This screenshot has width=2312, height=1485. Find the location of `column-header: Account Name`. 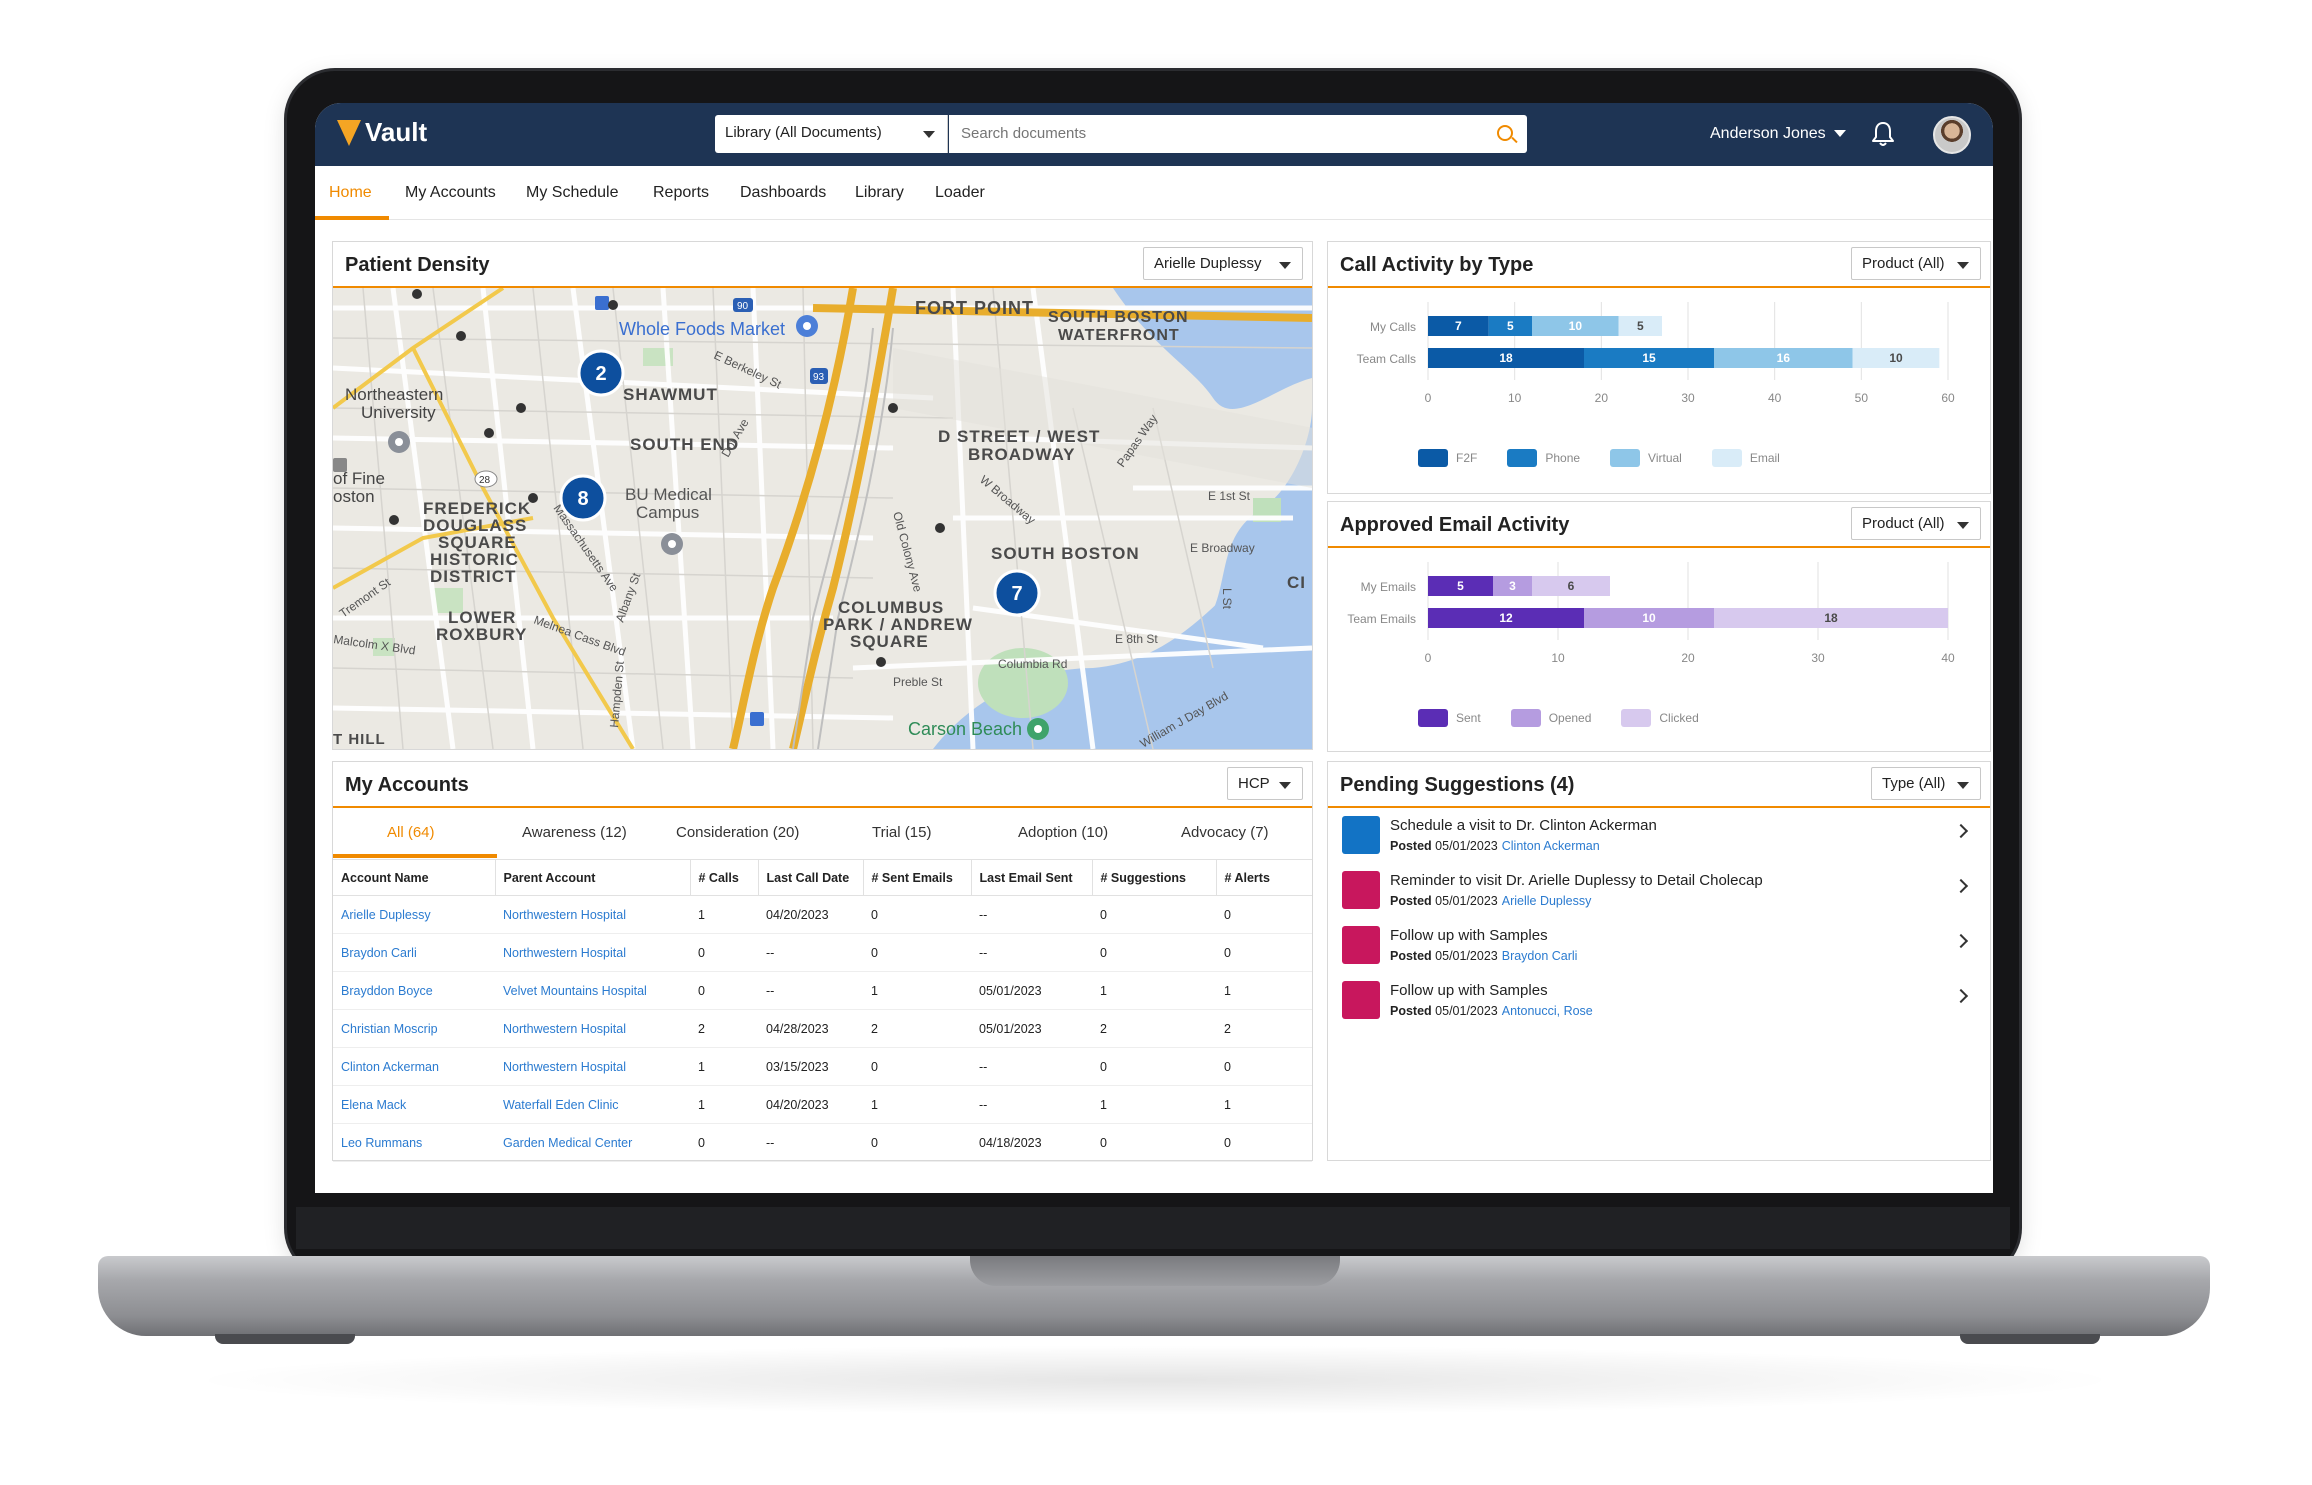

column-header: Account Name is located at coordinates (414, 877).